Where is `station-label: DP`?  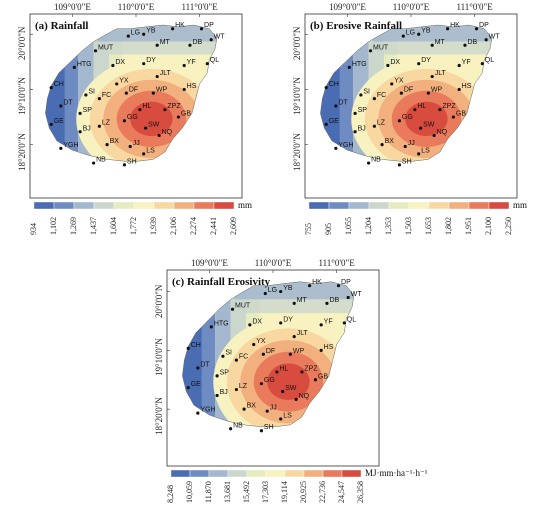 station-label: DP is located at coordinates (484, 25).